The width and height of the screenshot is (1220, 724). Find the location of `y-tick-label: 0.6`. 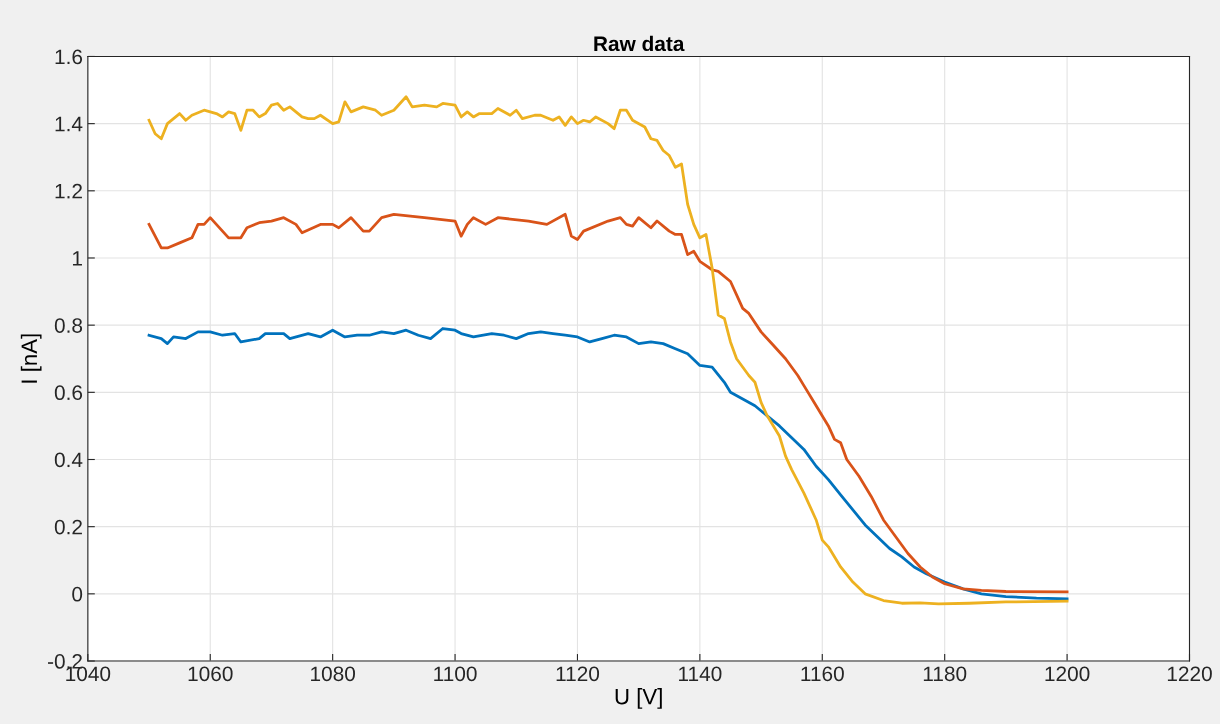

y-tick-label: 0.6 is located at coordinates (68, 393).